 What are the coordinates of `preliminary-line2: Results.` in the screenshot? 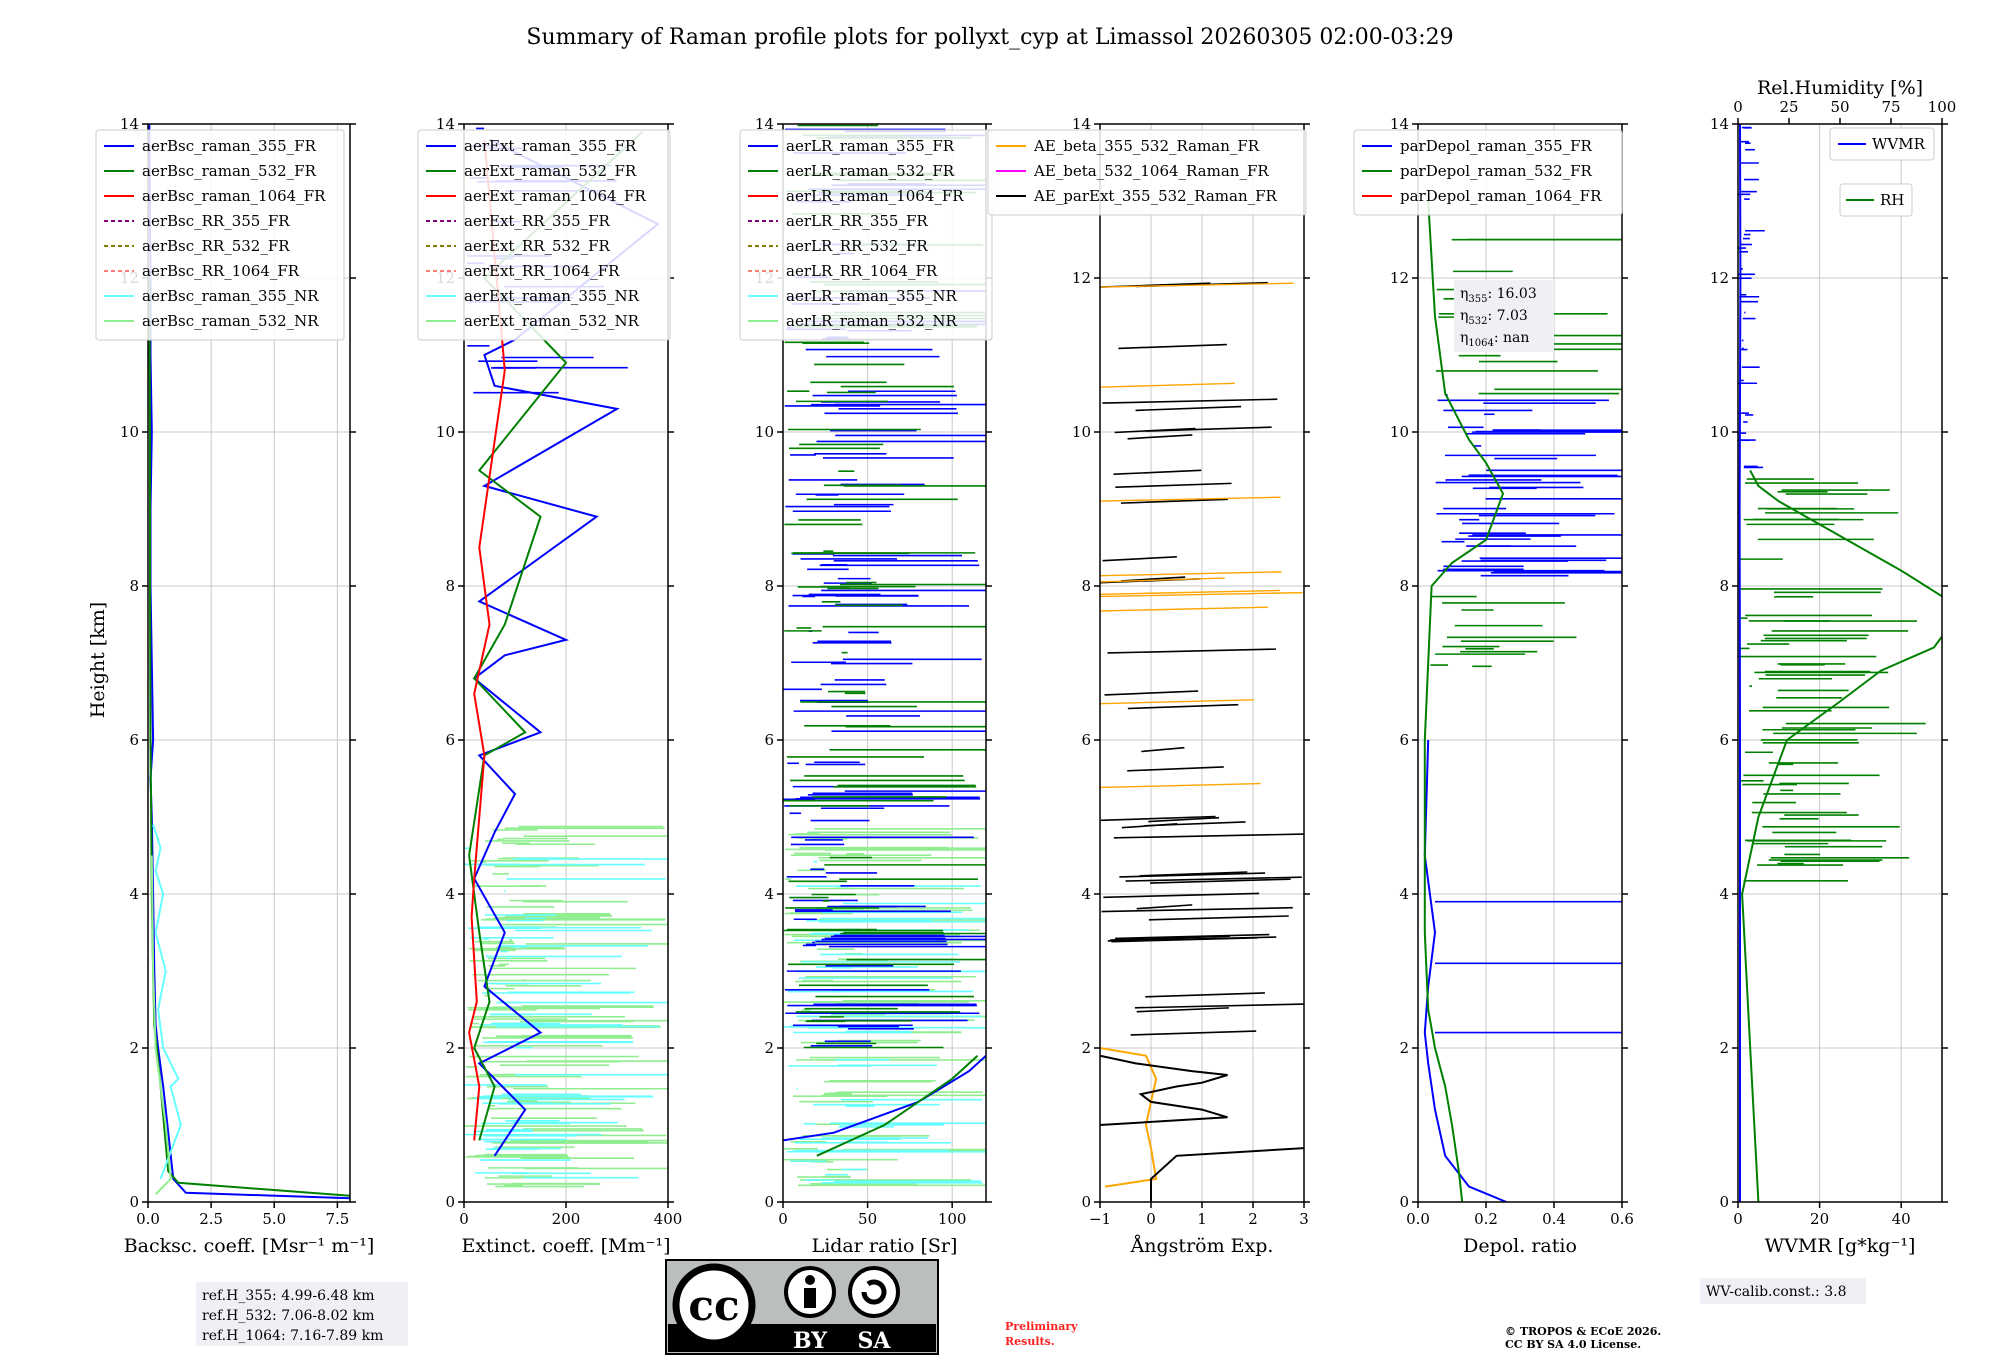 It's located at (1030, 1341).